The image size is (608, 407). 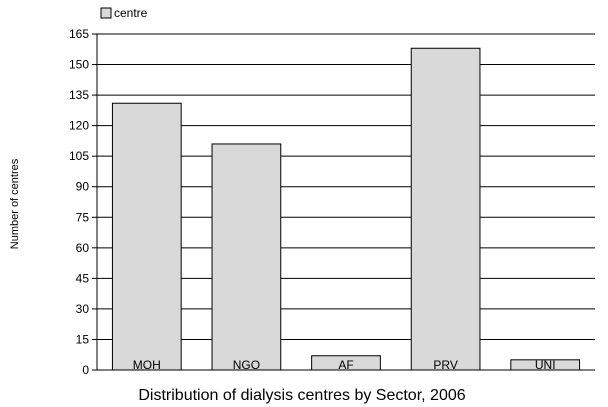 I want to click on y-tick-label: 15, so click(x=83, y=339).